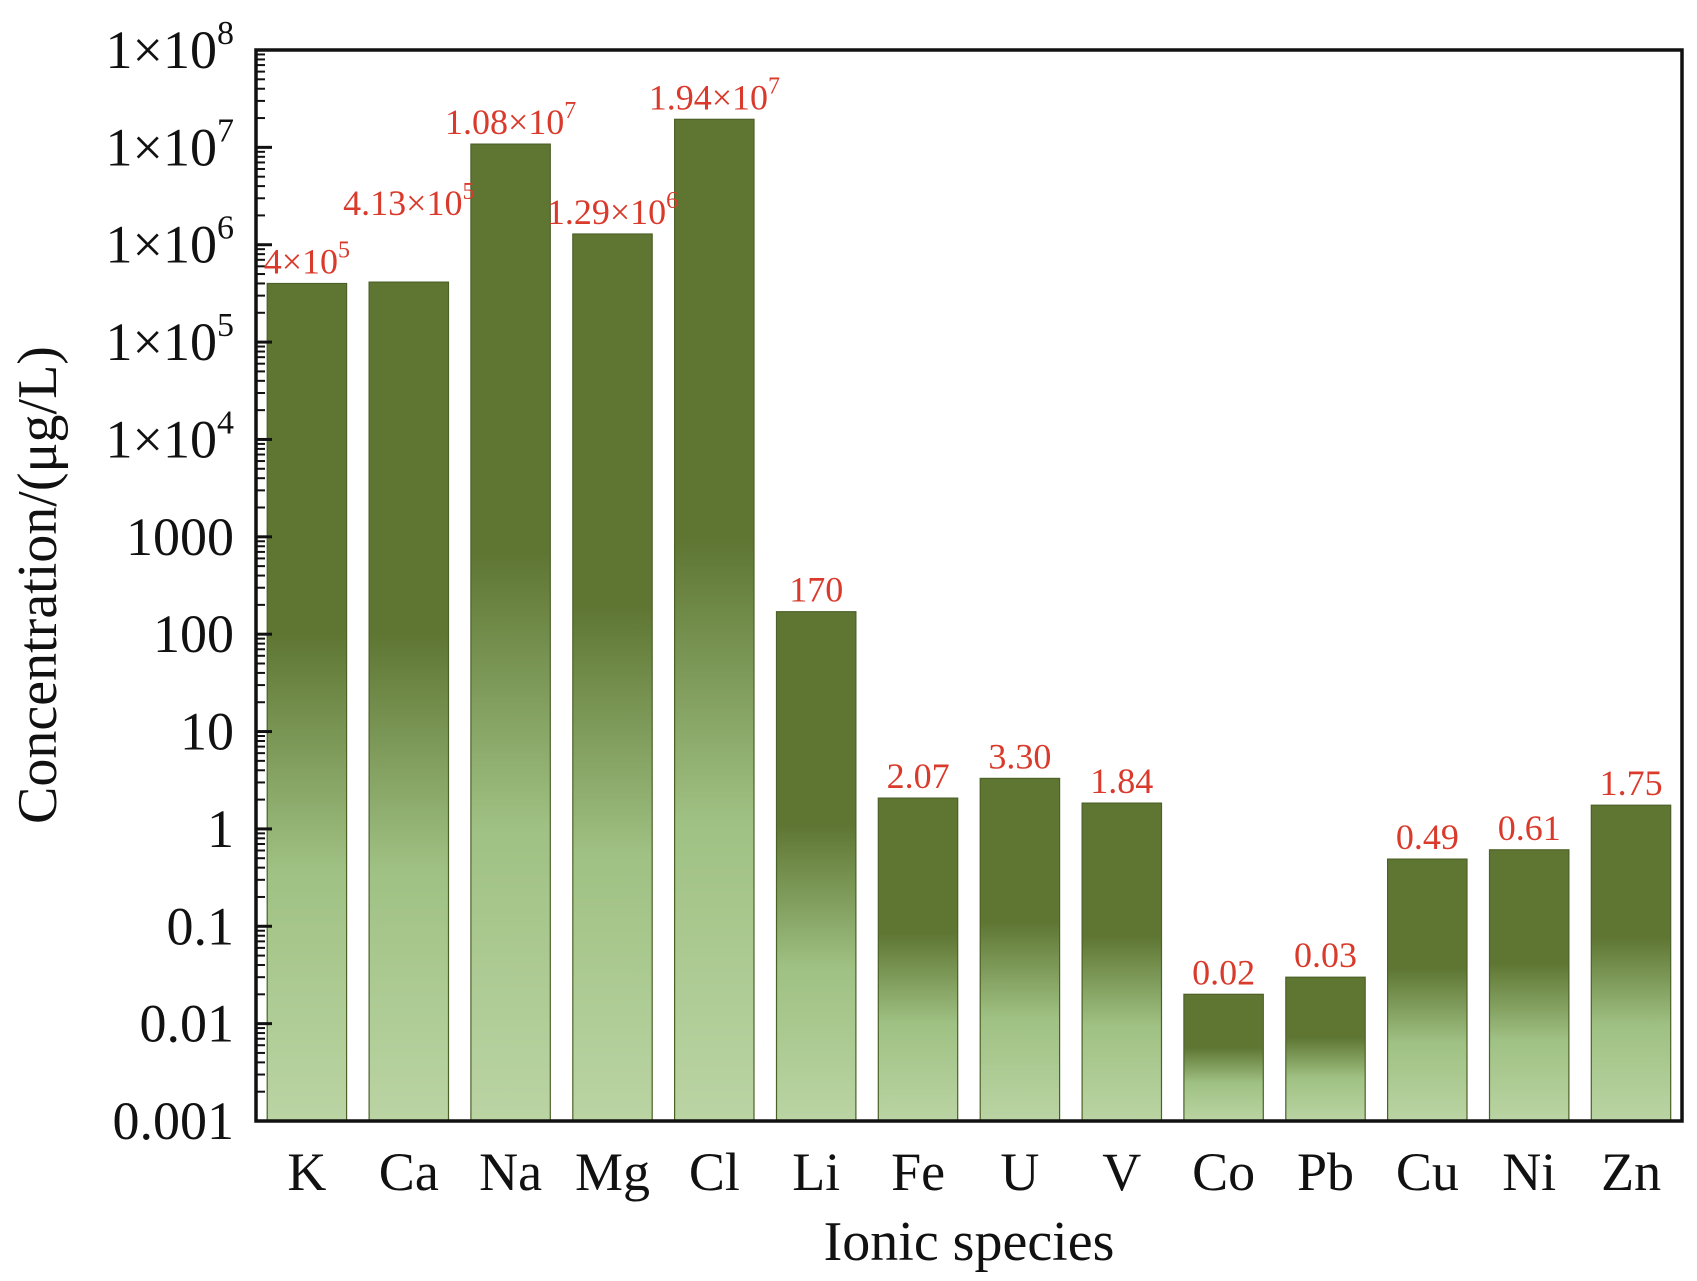 The height and width of the screenshot is (1281, 1697). What do you see at coordinates (1529, 985) in the screenshot?
I see `bar-ni` at bounding box center [1529, 985].